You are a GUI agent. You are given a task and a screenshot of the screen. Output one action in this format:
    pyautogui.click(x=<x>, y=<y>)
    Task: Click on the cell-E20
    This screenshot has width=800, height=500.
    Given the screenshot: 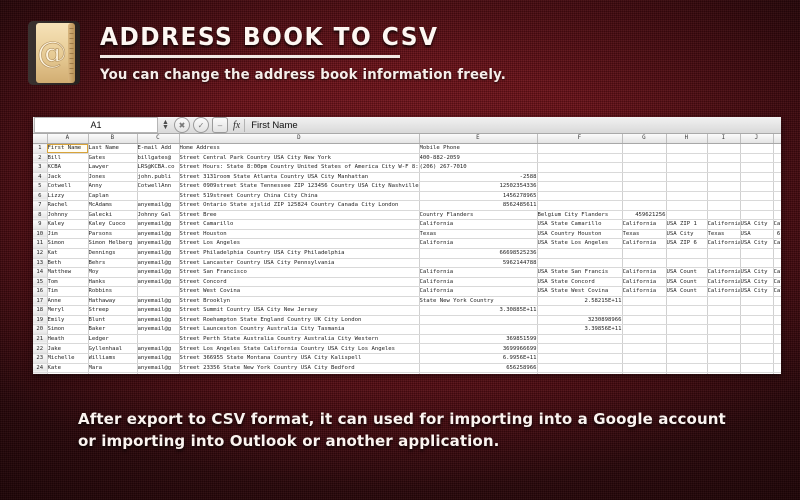 What is the action you would take?
    pyautogui.click(x=478, y=329)
    